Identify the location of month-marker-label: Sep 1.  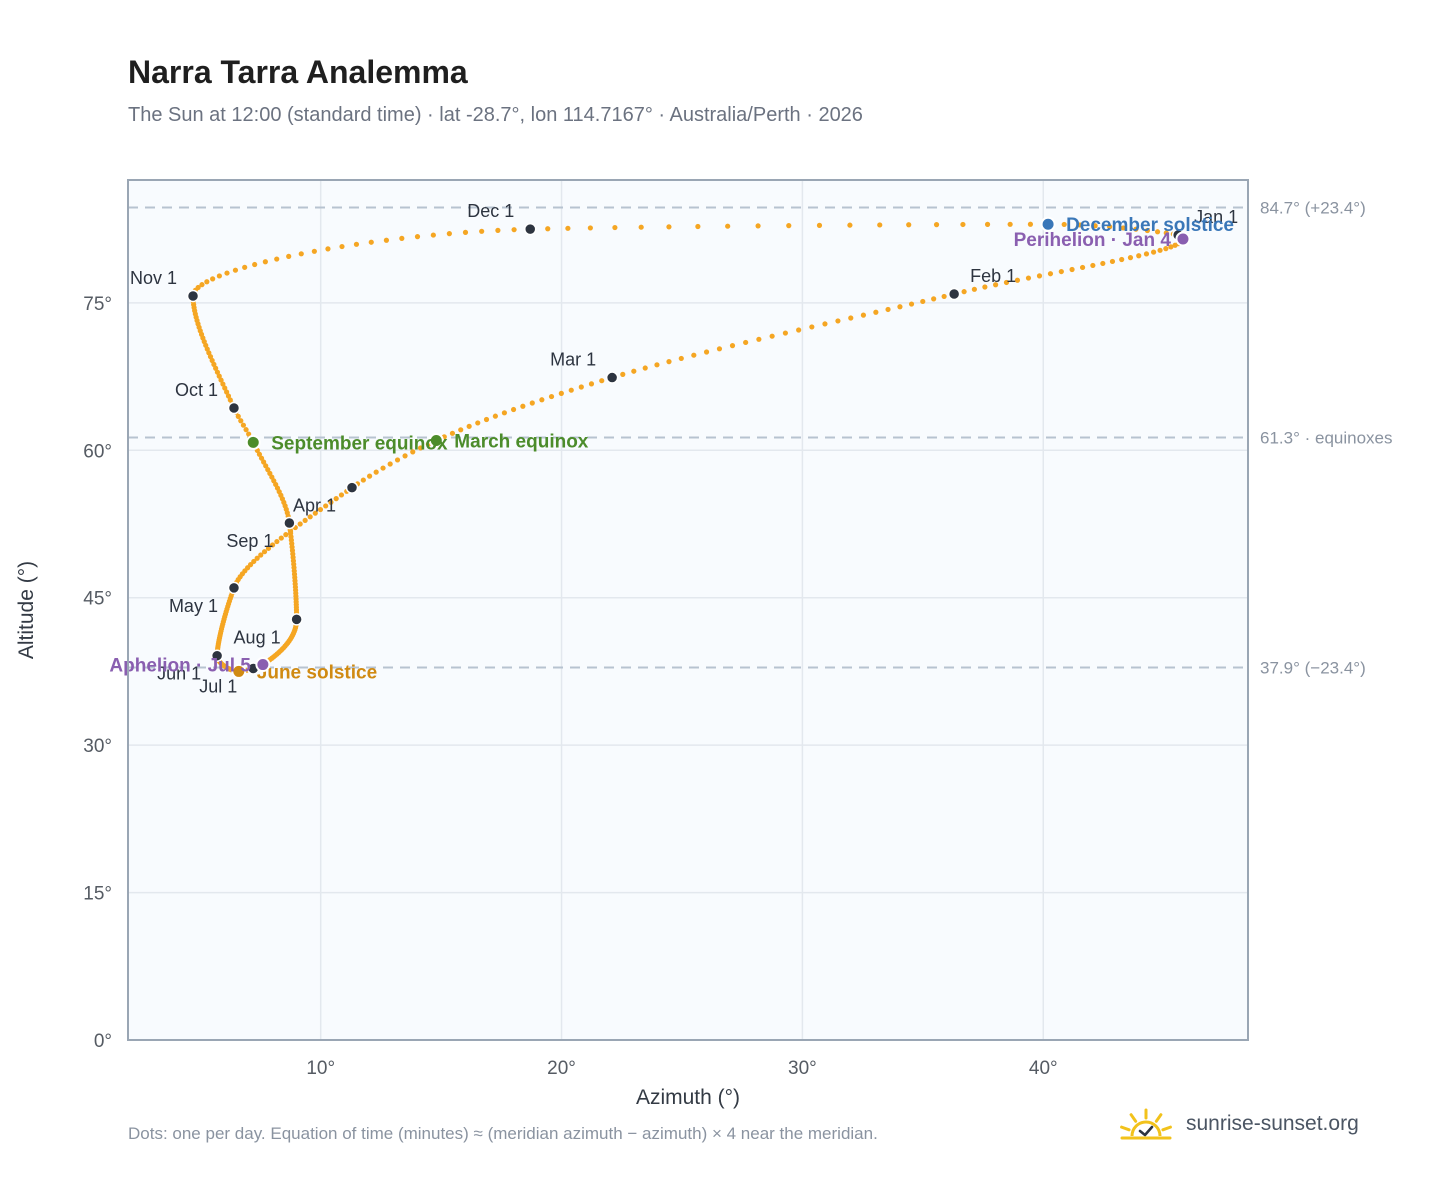
(249, 541).